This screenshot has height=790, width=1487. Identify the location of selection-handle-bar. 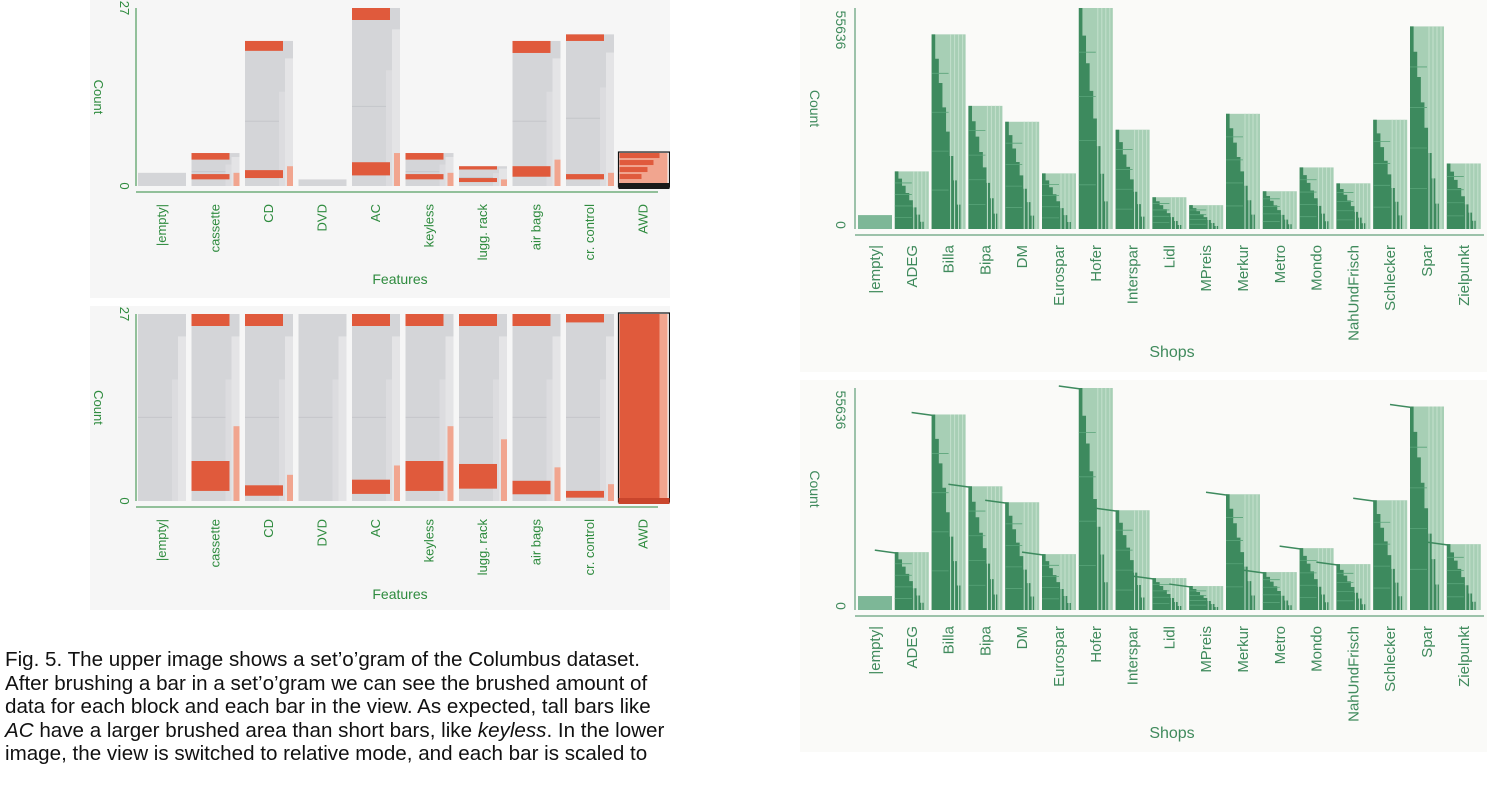
(644, 186).